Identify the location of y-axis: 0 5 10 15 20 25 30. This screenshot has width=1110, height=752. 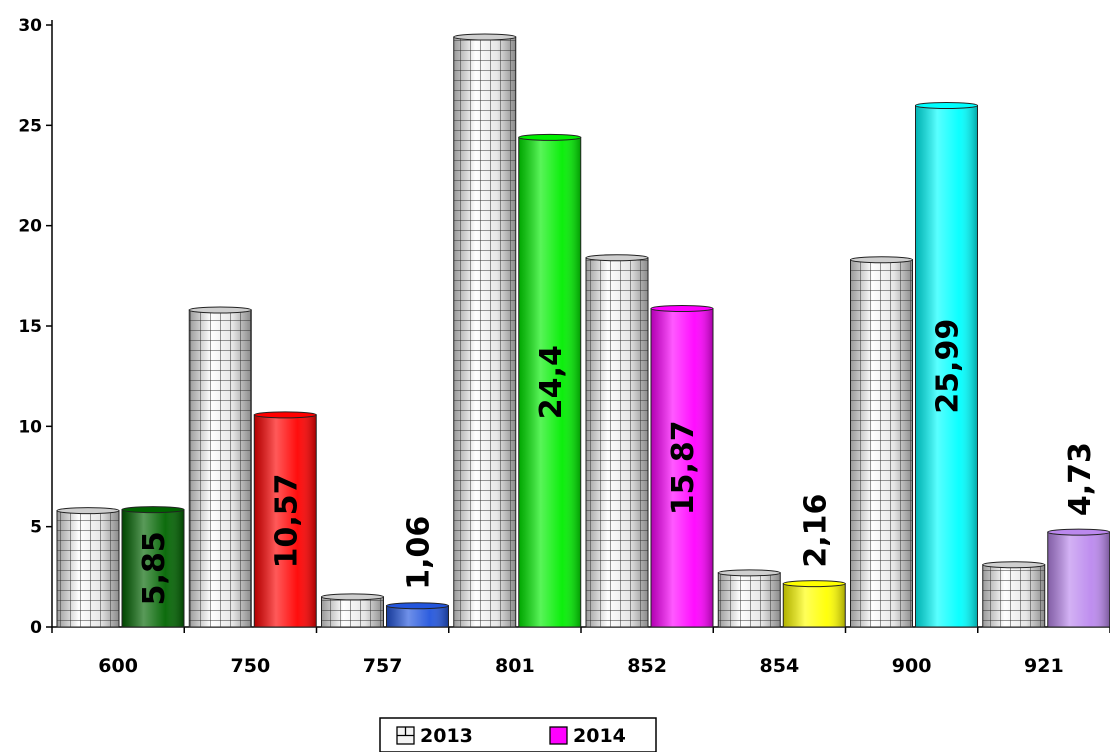
(35, 327).